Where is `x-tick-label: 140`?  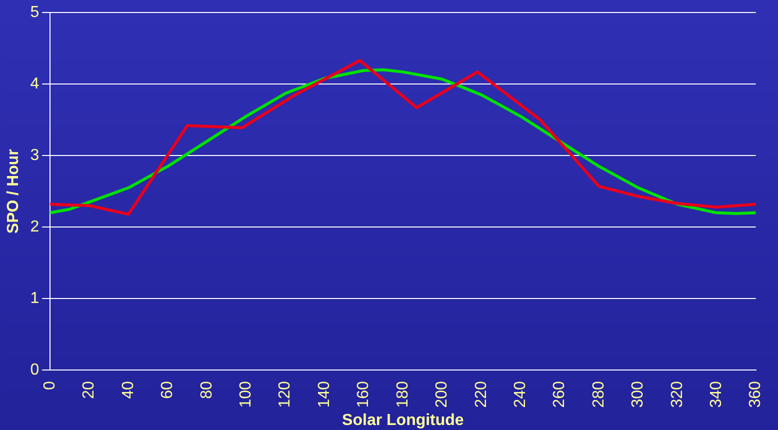
x-tick-label: 140 is located at coordinates (324, 394).